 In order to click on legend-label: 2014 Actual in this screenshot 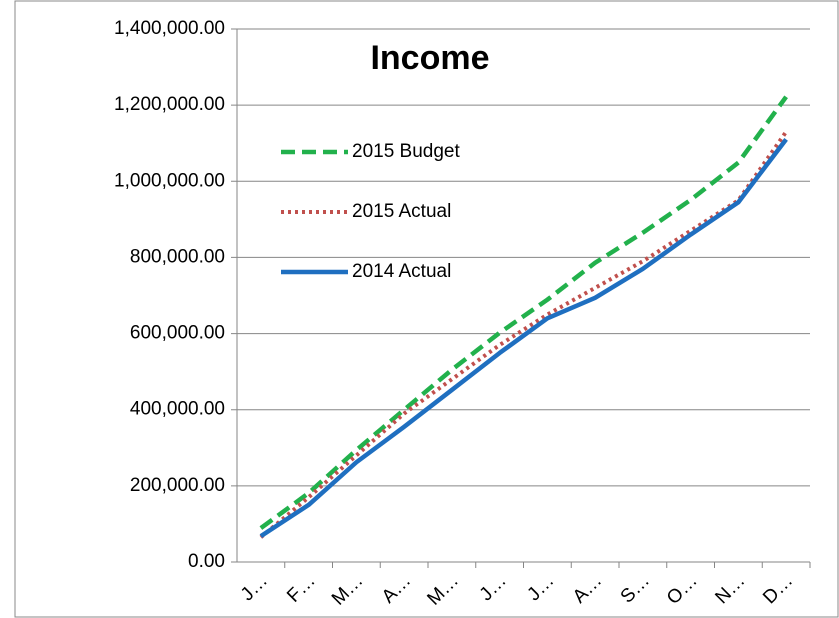, I will do `click(401, 271)`.